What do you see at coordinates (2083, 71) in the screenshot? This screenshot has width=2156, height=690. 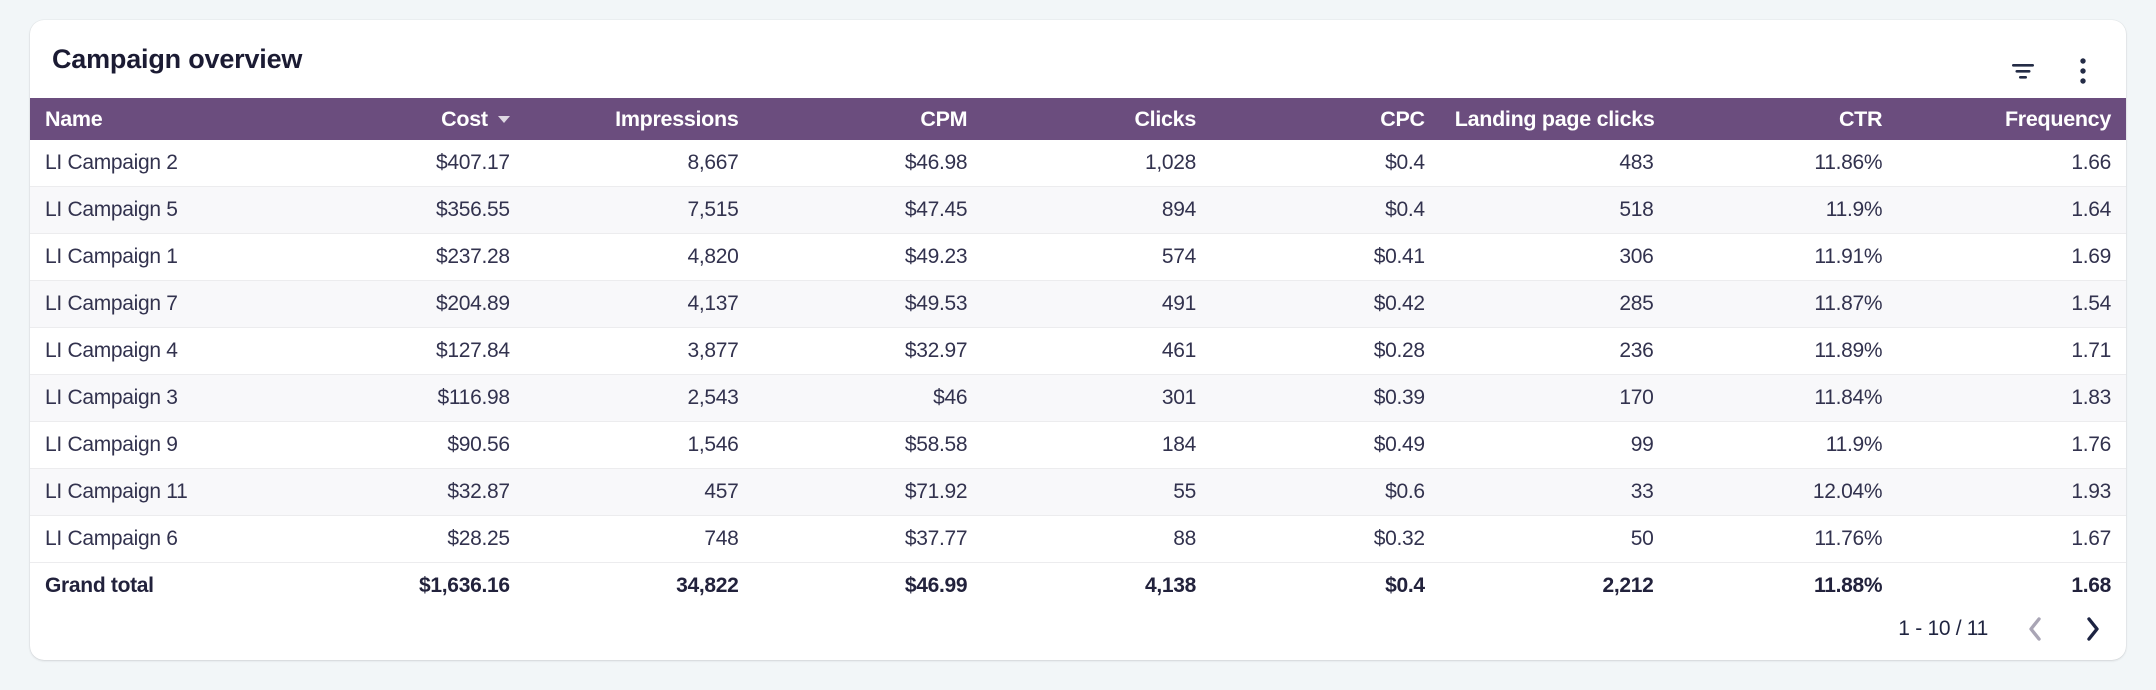 I see `more-options-icon` at bounding box center [2083, 71].